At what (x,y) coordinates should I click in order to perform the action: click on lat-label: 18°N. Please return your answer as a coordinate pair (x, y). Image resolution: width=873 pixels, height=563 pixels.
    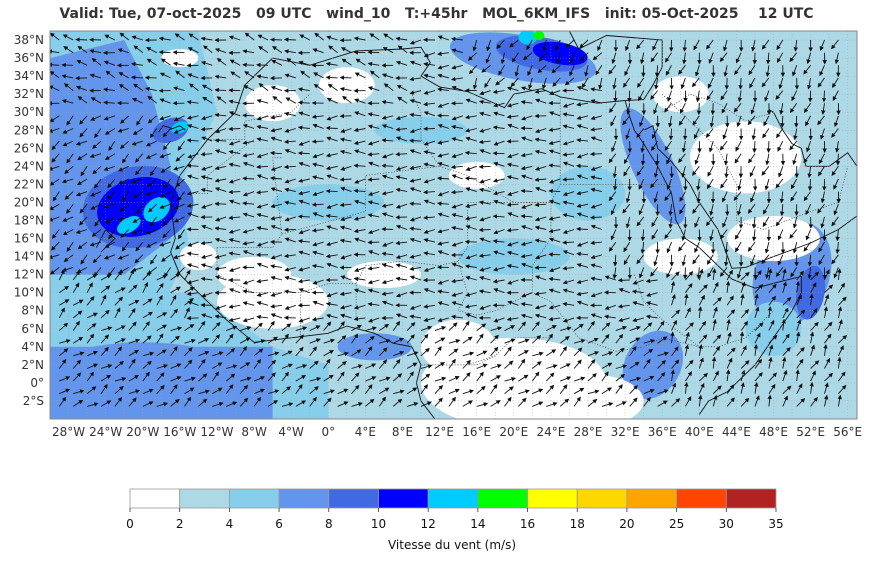
    Looking at the image, I should click on (29, 220).